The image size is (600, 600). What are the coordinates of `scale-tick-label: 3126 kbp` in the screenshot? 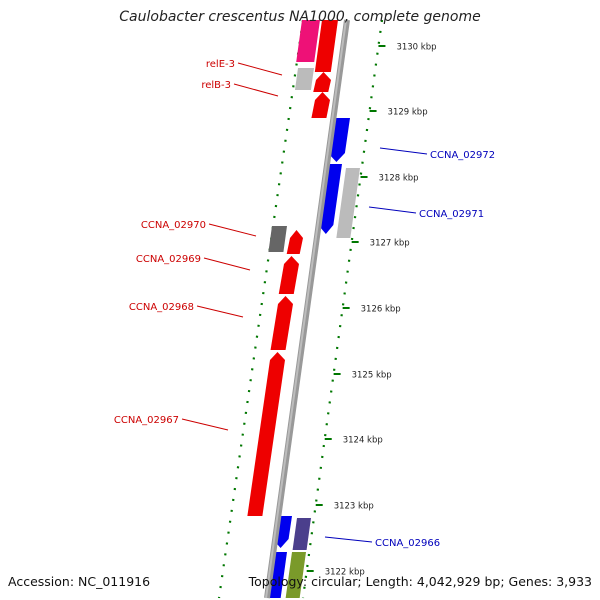 It's located at (381, 310).